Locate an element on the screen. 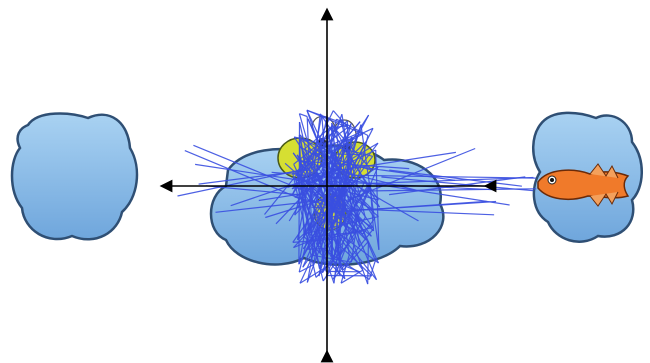  fish-icon is located at coordinates (583, 185).